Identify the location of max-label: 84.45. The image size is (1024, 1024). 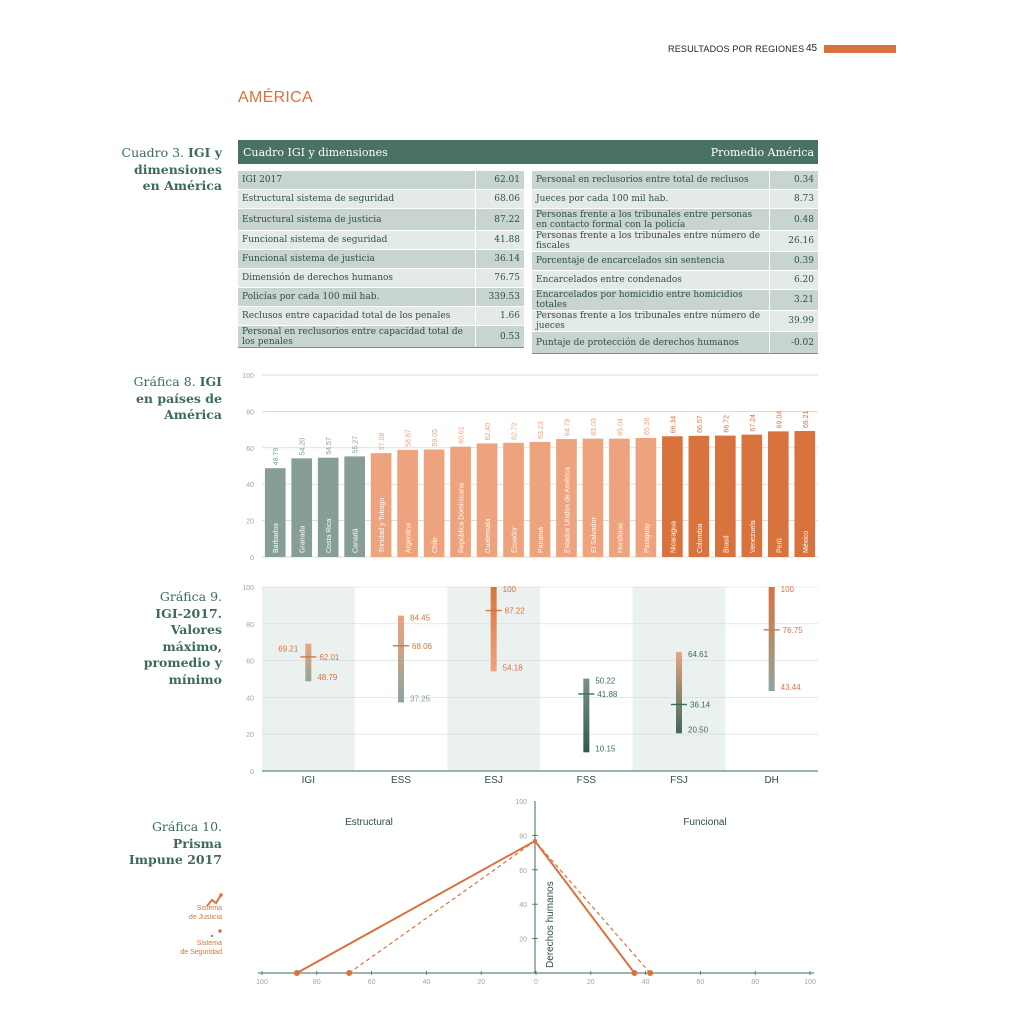
(420, 618).